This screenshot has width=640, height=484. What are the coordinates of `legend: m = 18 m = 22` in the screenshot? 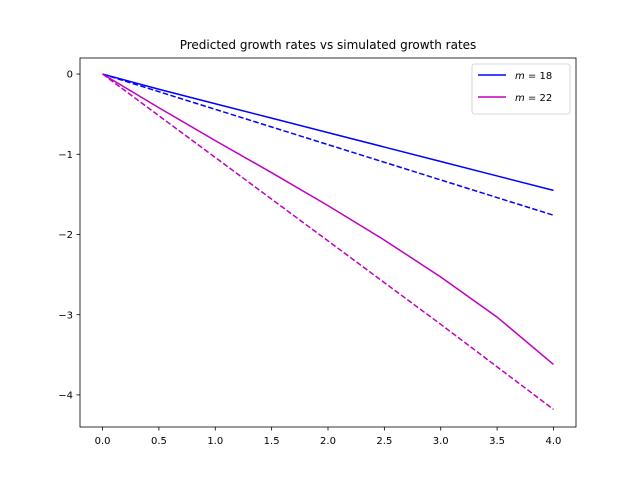 It's located at (521, 89).